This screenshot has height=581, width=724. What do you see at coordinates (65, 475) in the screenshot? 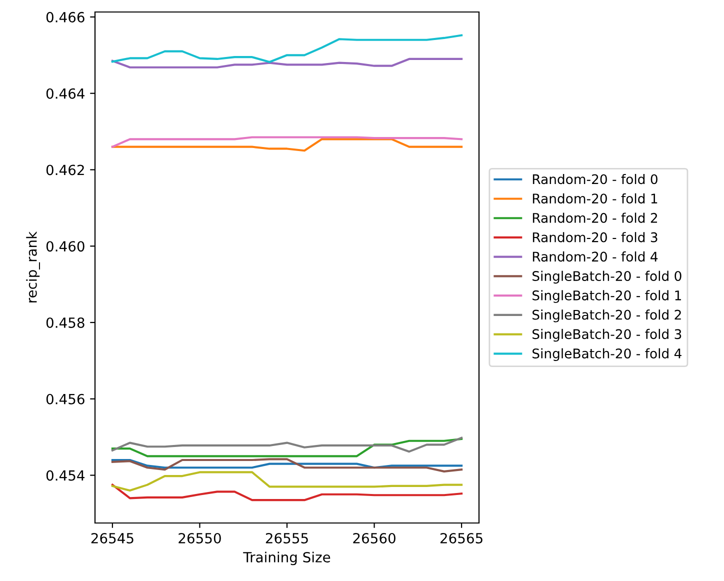
I see `y-tick-label: 0.454` at bounding box center [65, 475].